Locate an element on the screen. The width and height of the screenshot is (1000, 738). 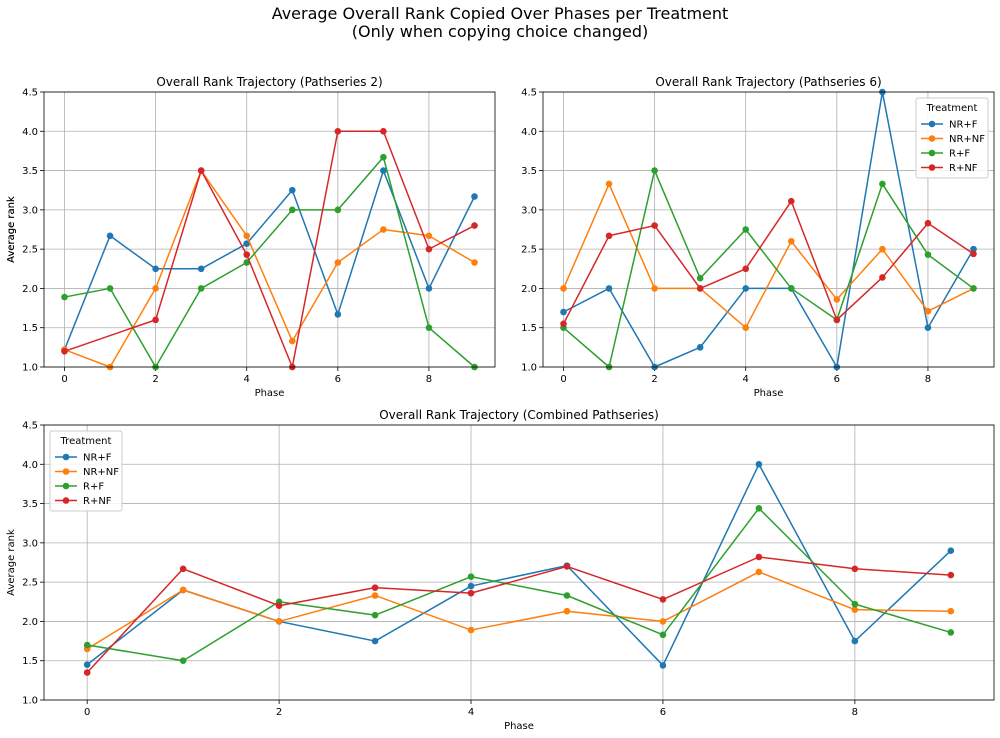
legend: Treatment NR+F NR+NF R+F R+NF is located at coordinates (952, 138).